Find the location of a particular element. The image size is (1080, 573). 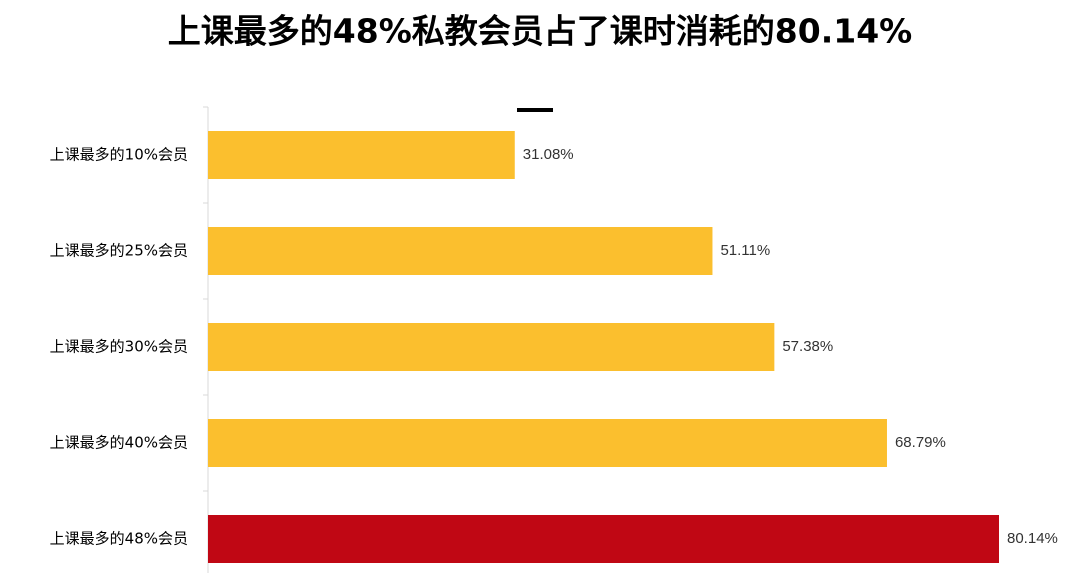

category-label: 上课最多的48%会员 is located at coordinates (119, 539).